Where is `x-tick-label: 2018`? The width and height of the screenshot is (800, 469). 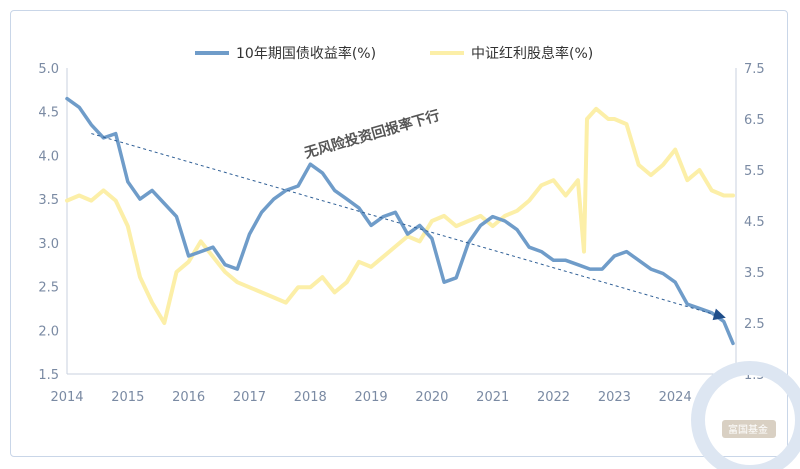 x-tick-label: 2018 is located at coordinates (310, 397).